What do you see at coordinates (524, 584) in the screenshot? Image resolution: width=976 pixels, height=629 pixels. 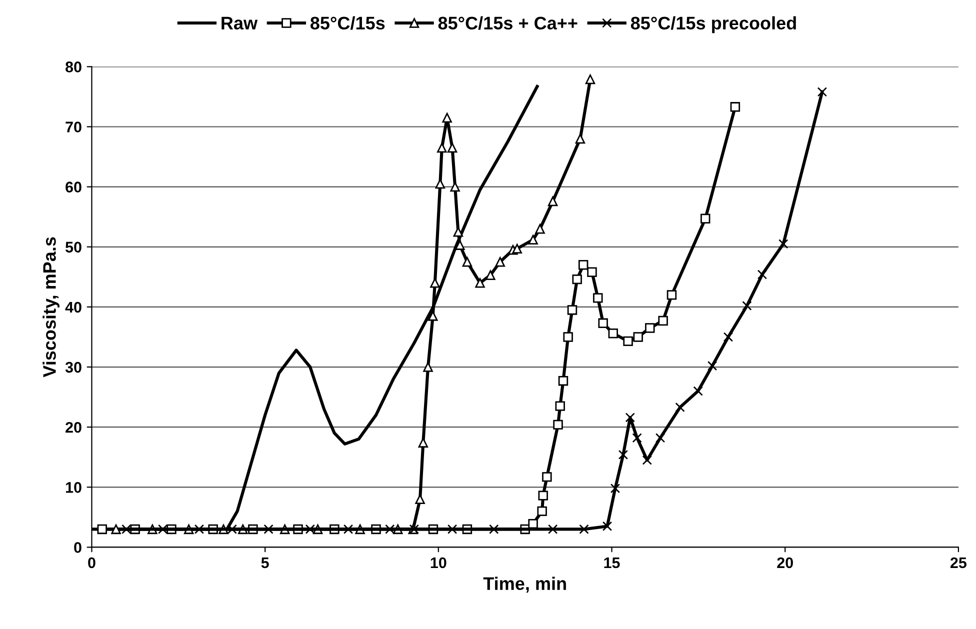 I see `x-axis-title: Time, min` at bounding box center [524, 584].